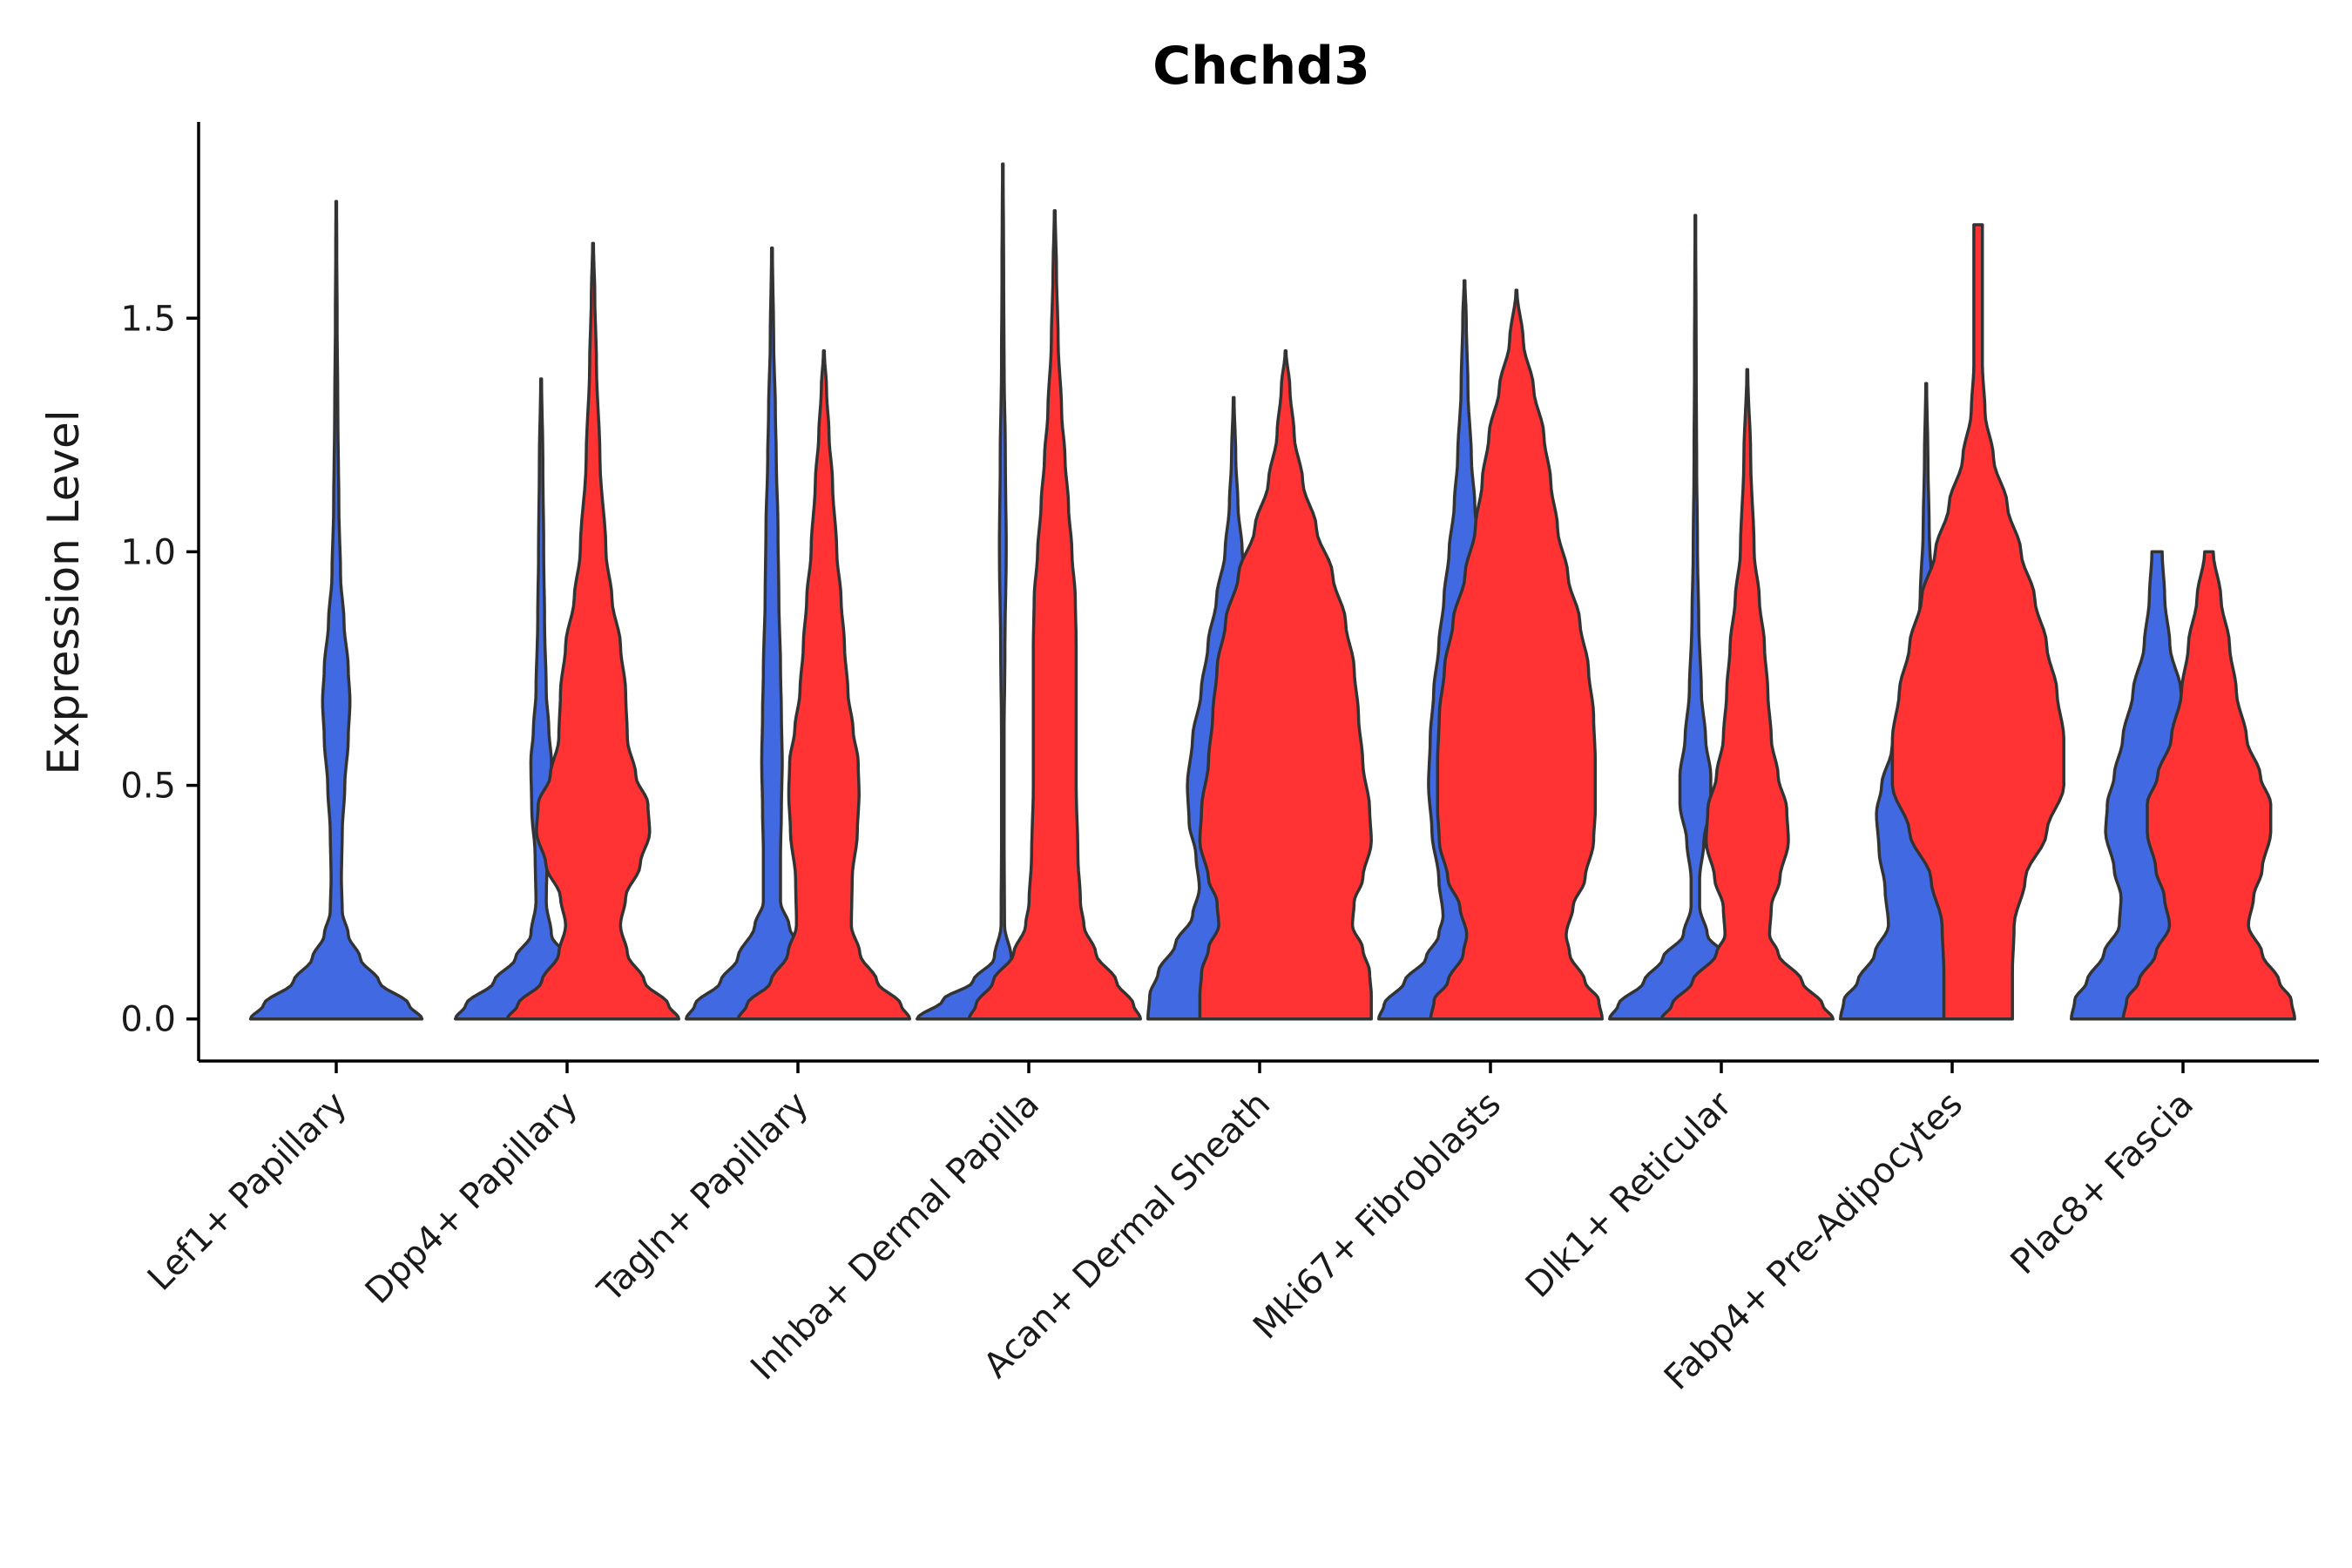  What do you see at coordinates (148, 319) in the screenshot?
I see `y-tick-label: 1.5` at bounding box center [148, 319].